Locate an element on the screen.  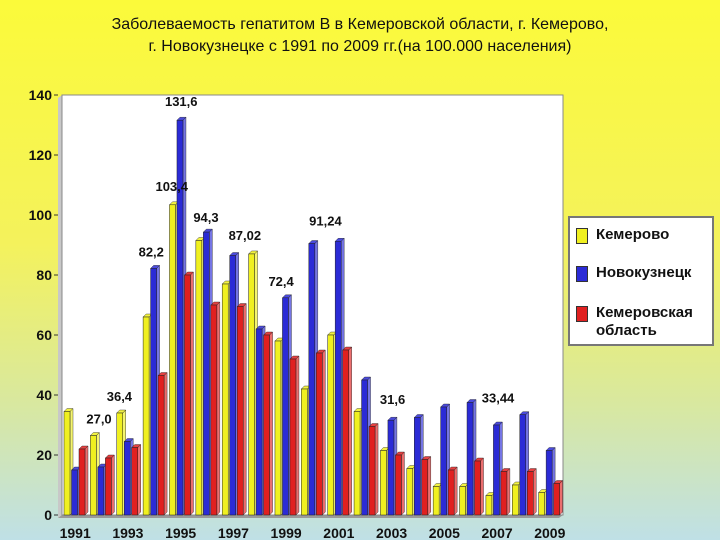
data-label: 87,02 is located at coordinates (245, 235).